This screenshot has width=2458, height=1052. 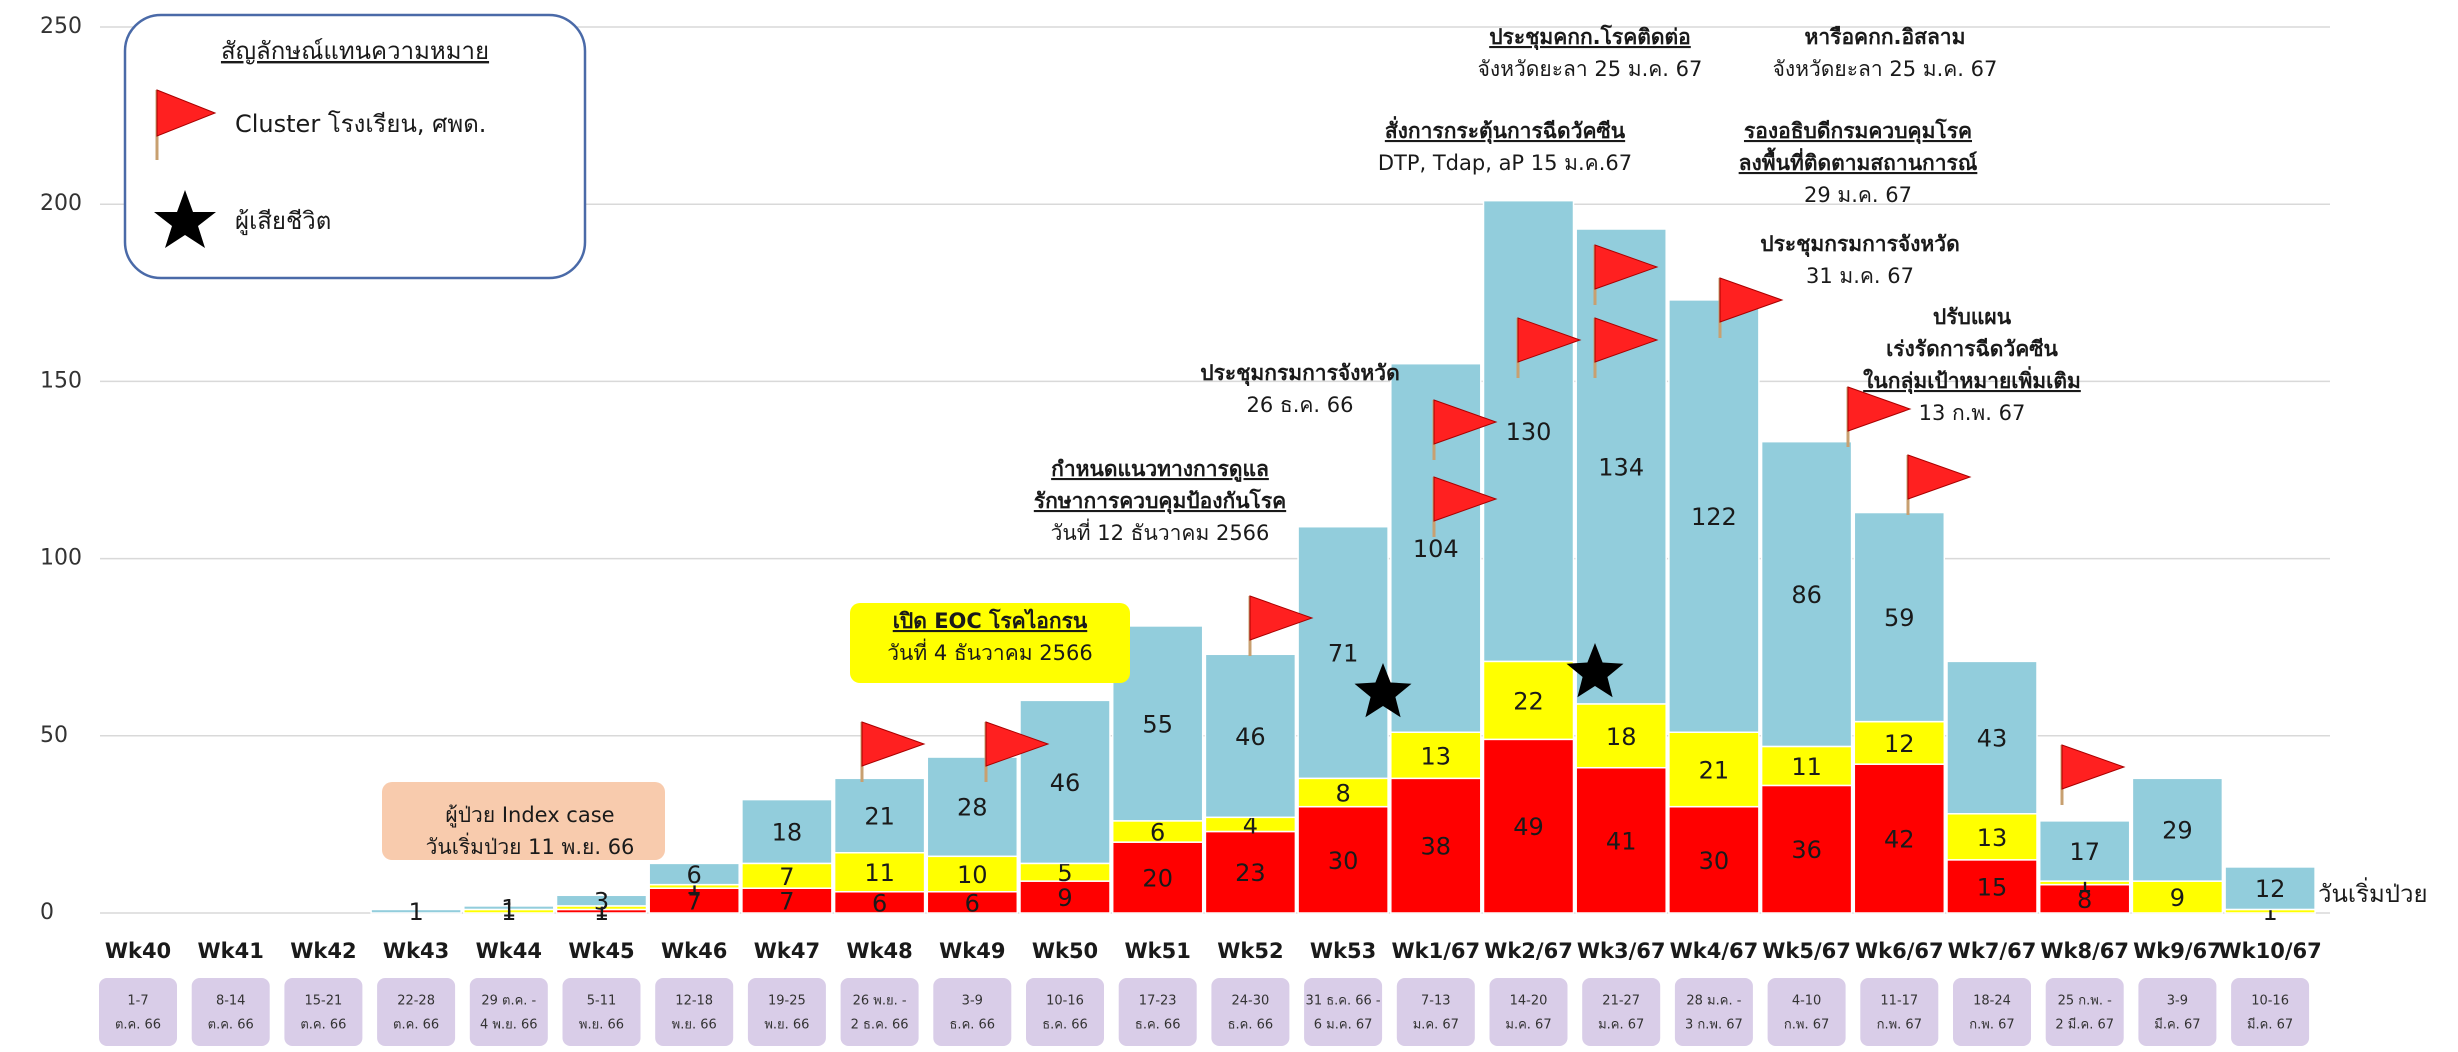 What do you see at coordinates (1807, 1001) in the screenshot?
I see `date-label: 4-10` at bounding box center [1807, 1001].